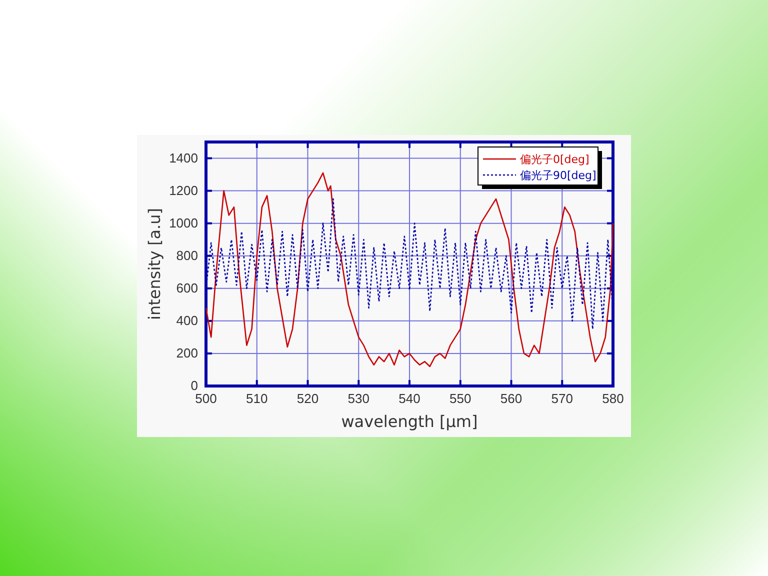 Image resolution: width=768 pixels, height=576 pixels. Describe the element at coordinates (359, 398) in the screenshot. I see `x-tick-label: 530` at that location.